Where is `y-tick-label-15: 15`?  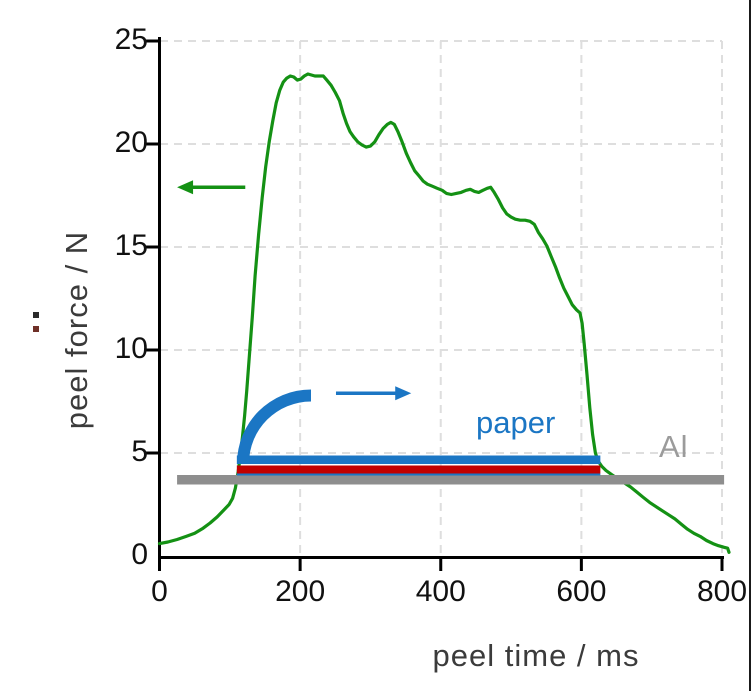
y-tick-label-15: 15 is located at coordinates (131, 245).